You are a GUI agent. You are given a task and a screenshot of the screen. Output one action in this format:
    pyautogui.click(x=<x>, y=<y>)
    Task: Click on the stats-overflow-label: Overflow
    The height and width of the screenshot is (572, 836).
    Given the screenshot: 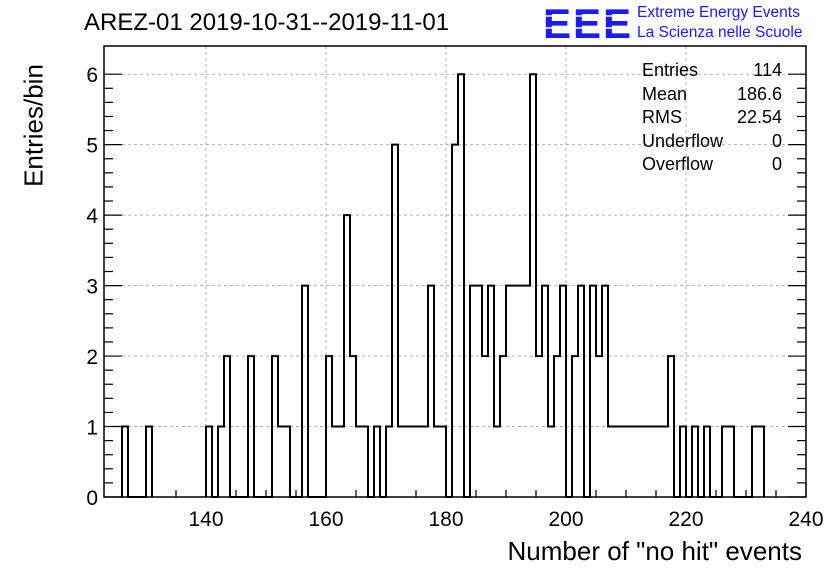 What is the action you would take?
    pyautogui.click(x=678, y=164)
    